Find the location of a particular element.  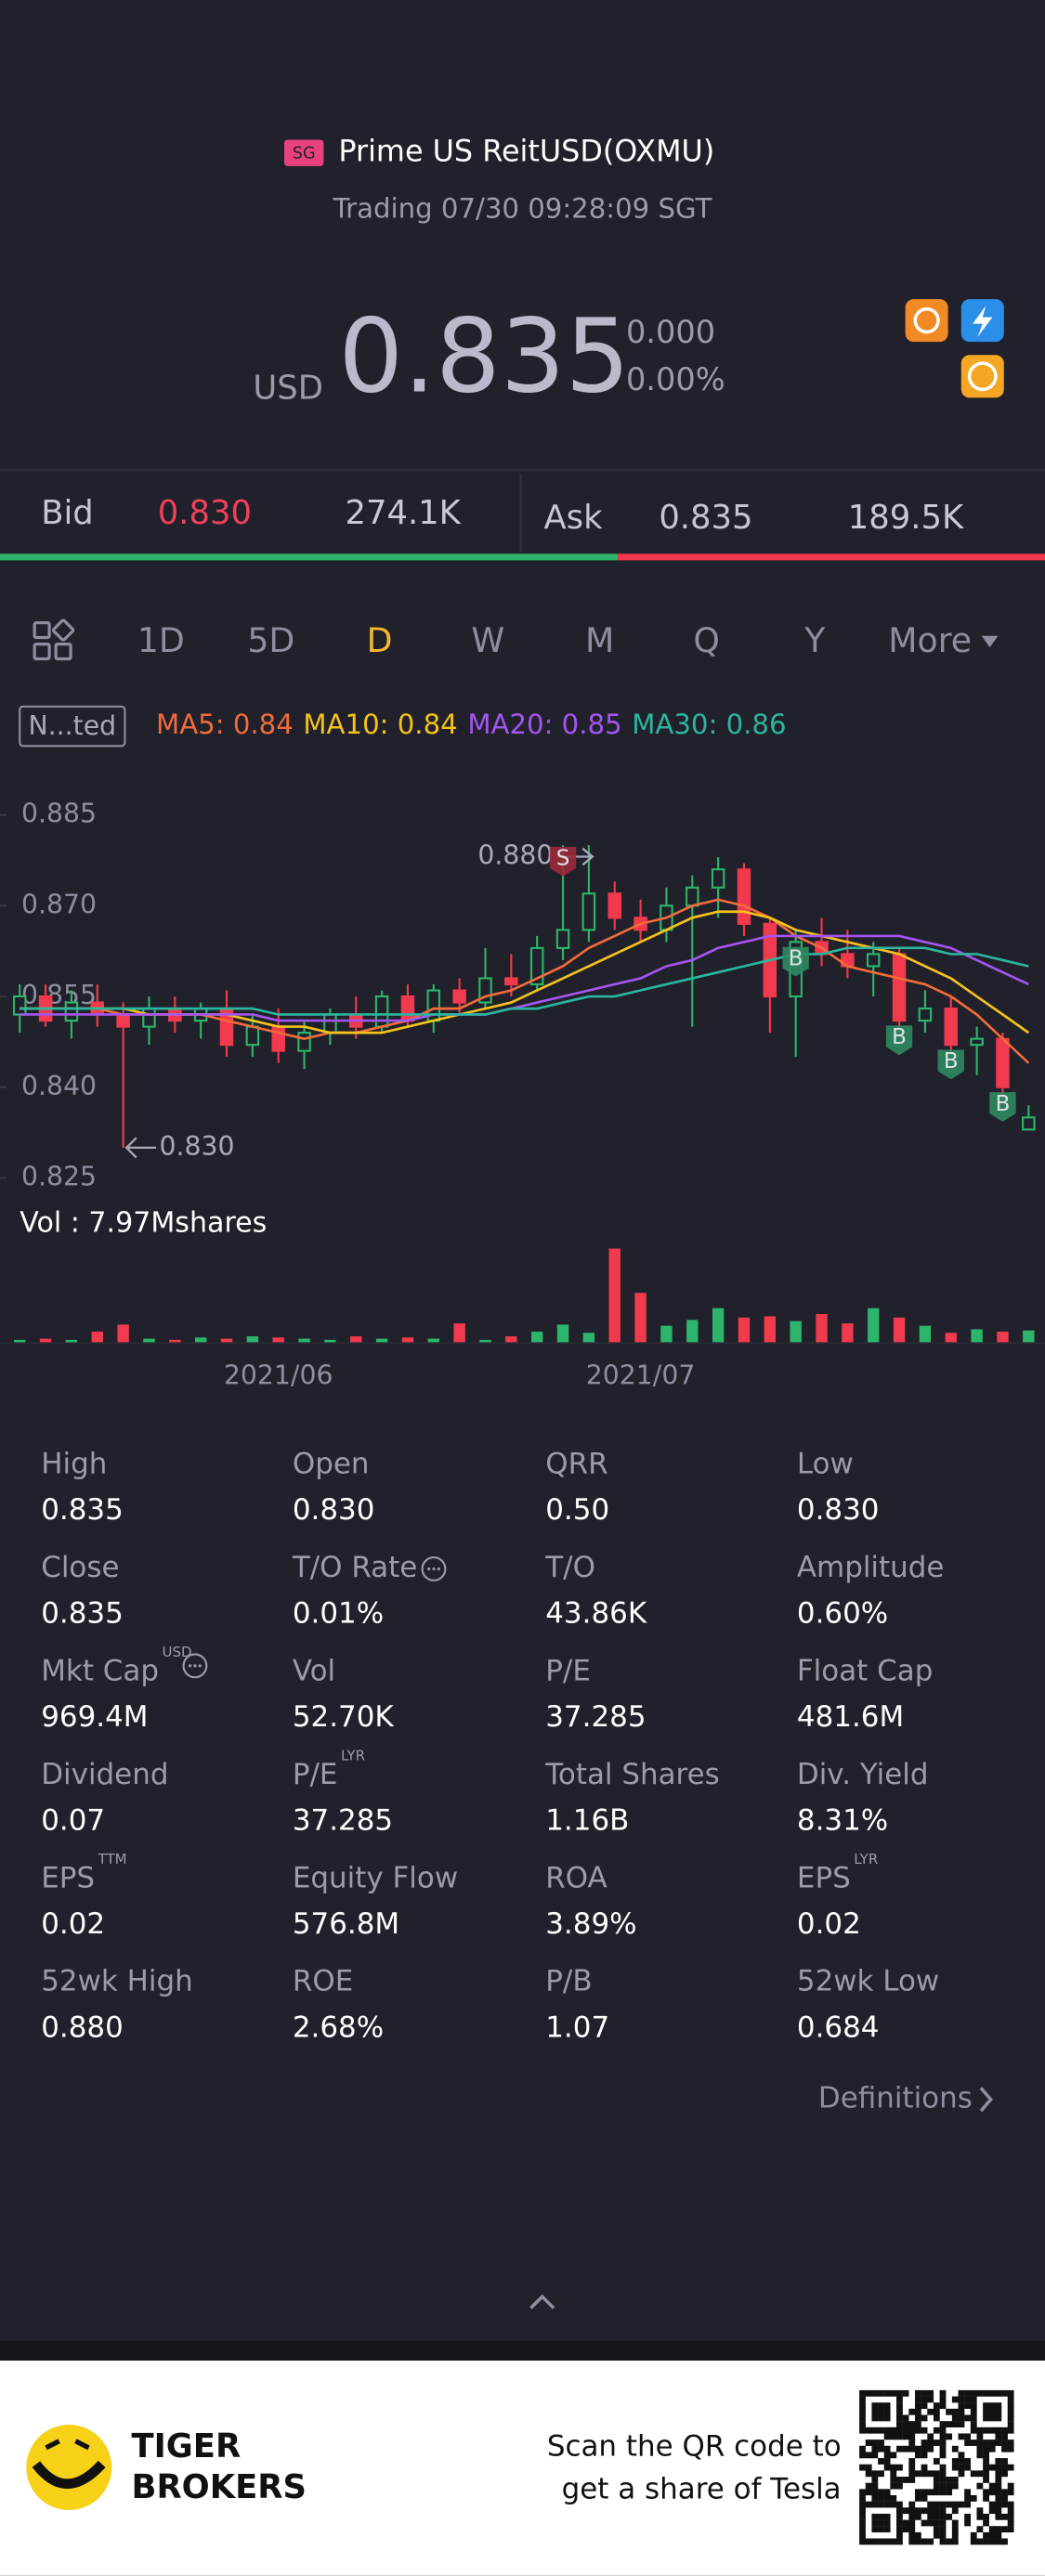

period-tab: 1D is located at coordinates (161, 640).